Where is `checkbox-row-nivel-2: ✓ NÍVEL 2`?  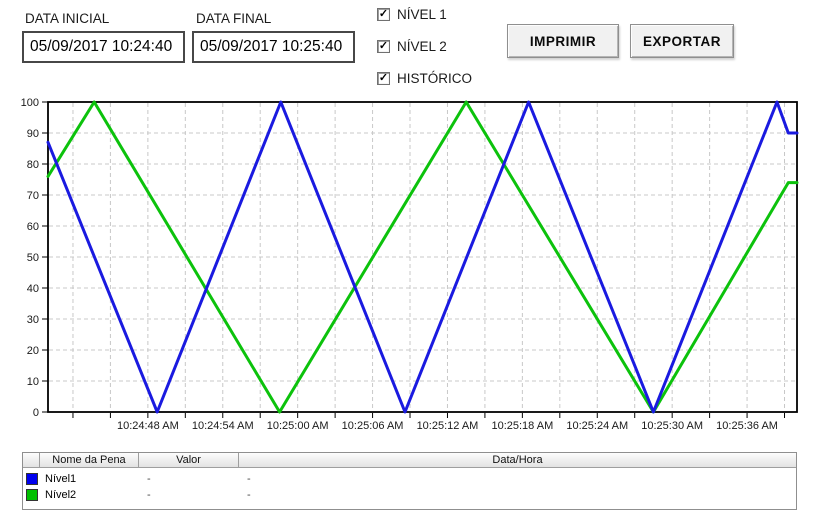 checkbox-row-nivel-2: ✓ NÍVEL 2 is located at coordinates (412, 46).